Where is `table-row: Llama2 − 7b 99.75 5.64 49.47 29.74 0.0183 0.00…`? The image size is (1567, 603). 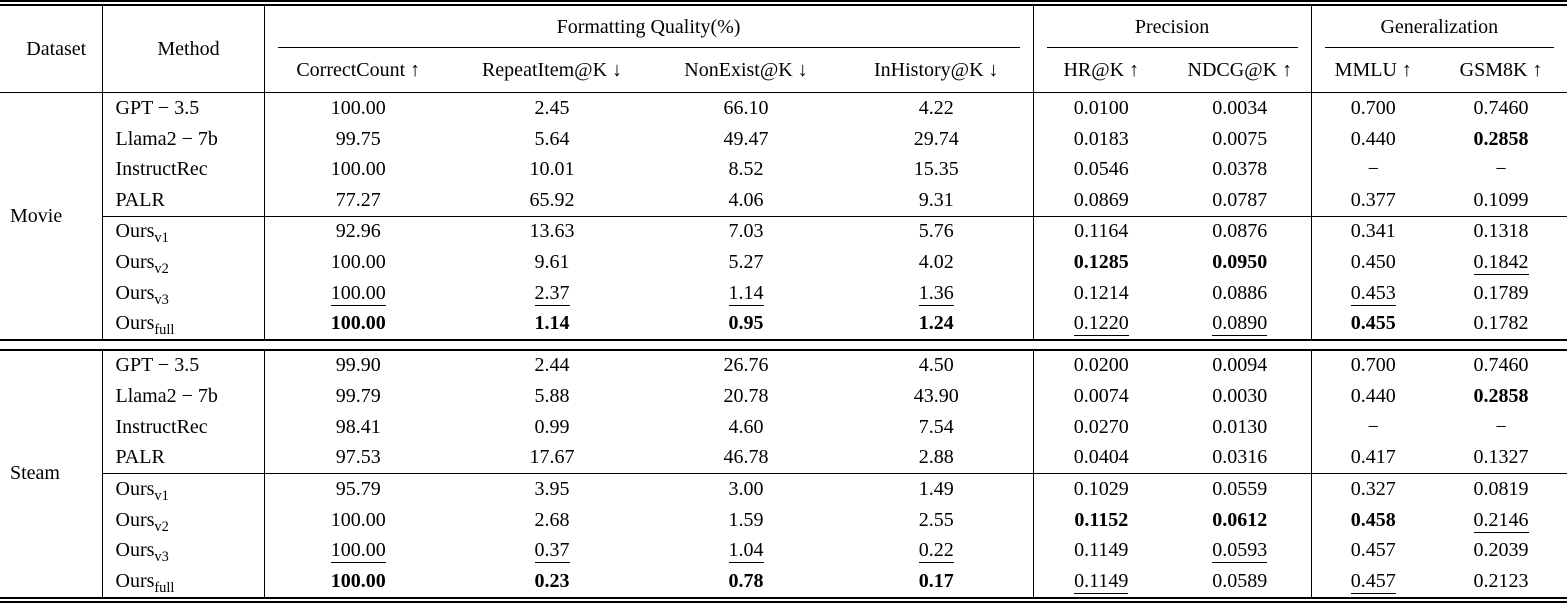
table-row: Llama2 − 7b 99.75 5.64 49.47 29.74 0.0183 0.00… is located at coordinates (783, 139).